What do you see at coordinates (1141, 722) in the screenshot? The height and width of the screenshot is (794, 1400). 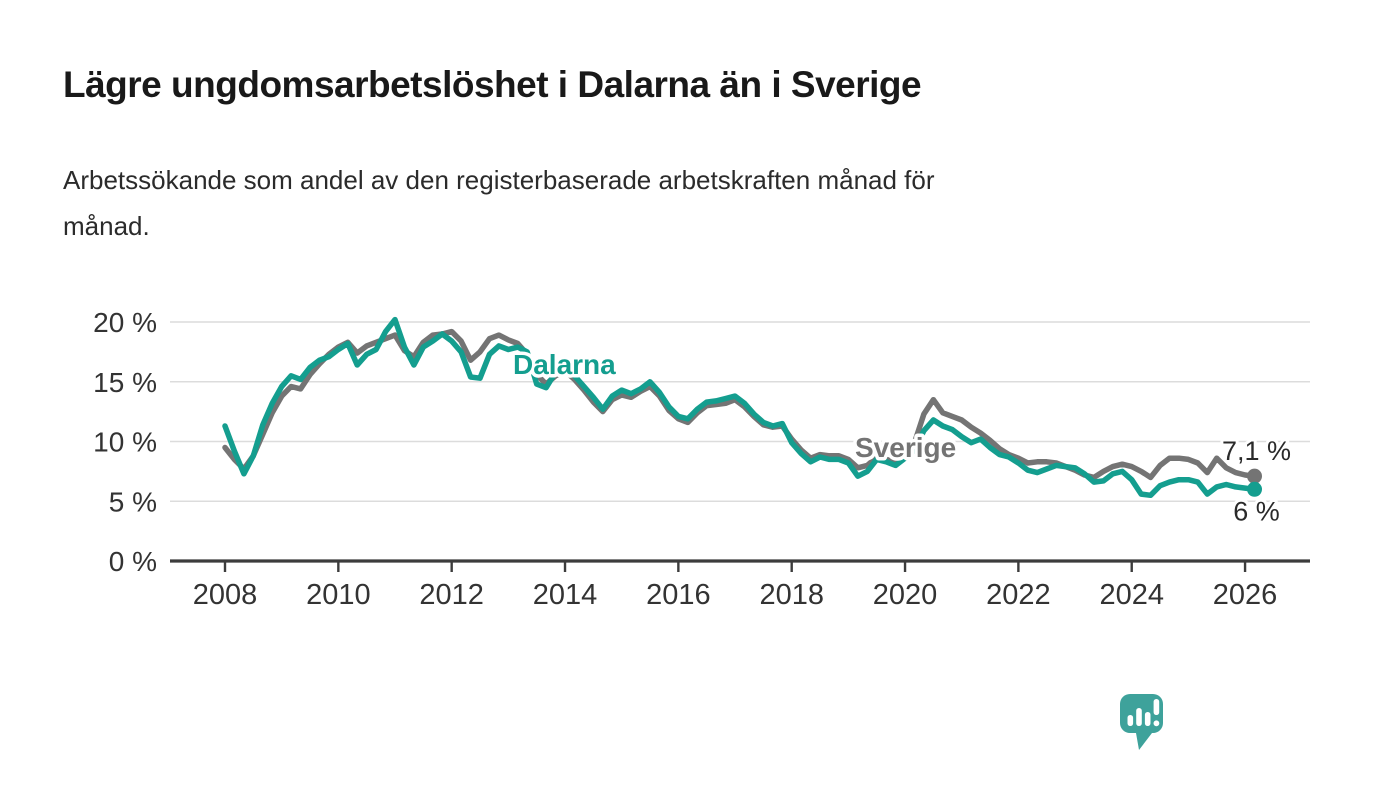 I see `newsworthy-bubble-icon` at bounding box center [1141, 722].